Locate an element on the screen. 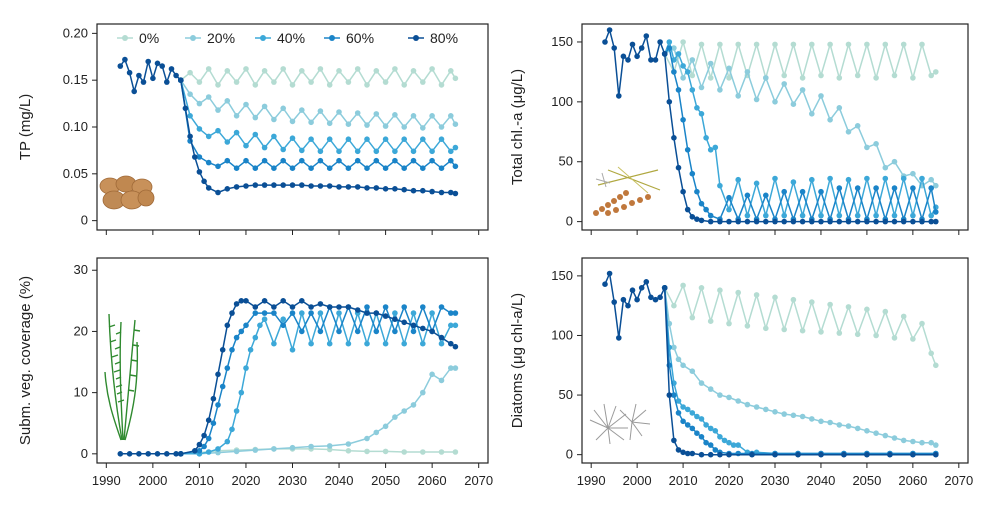 The width and height of the screenshot is (999, 525). y-axis-label: Total chl.-a (μg/L) is located at coordinates (517, 127).